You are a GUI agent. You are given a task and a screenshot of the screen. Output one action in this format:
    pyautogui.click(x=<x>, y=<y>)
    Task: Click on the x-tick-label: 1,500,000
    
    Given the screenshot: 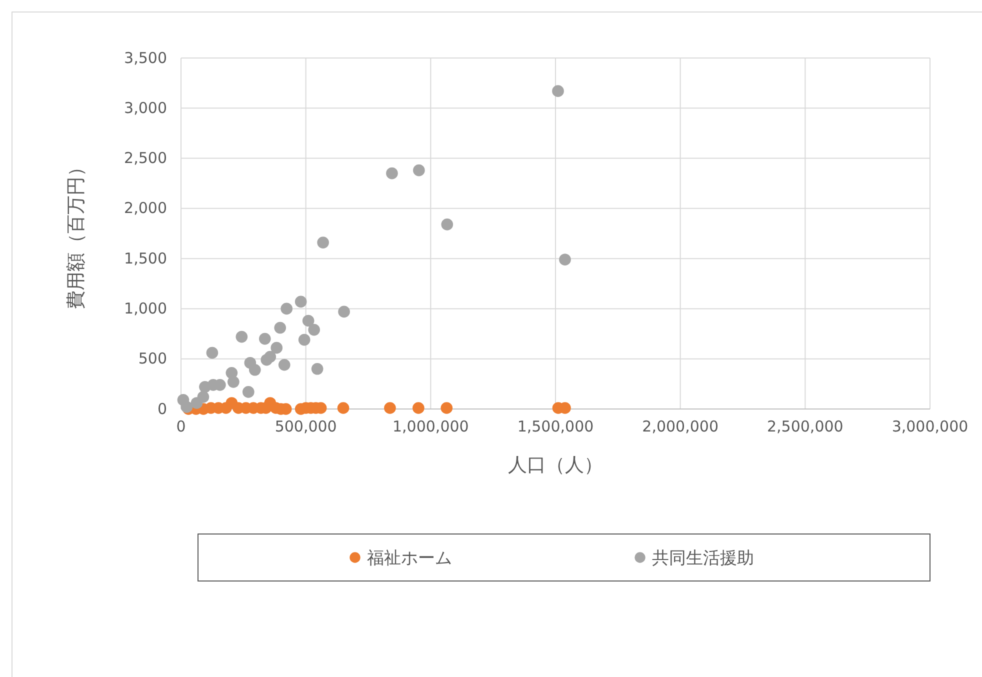 What is the action you would take?
    pyautogui.click(x=555, y=427)
    